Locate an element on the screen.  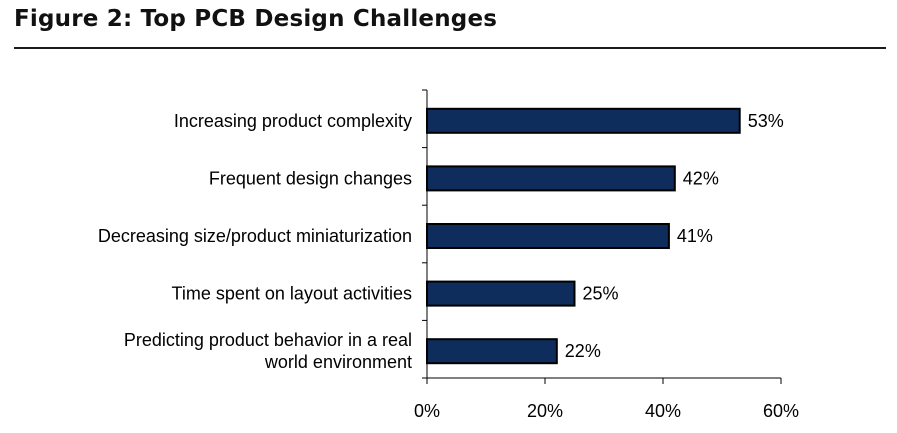
x-tick-label: 60% is located at coordinates (781, 411).